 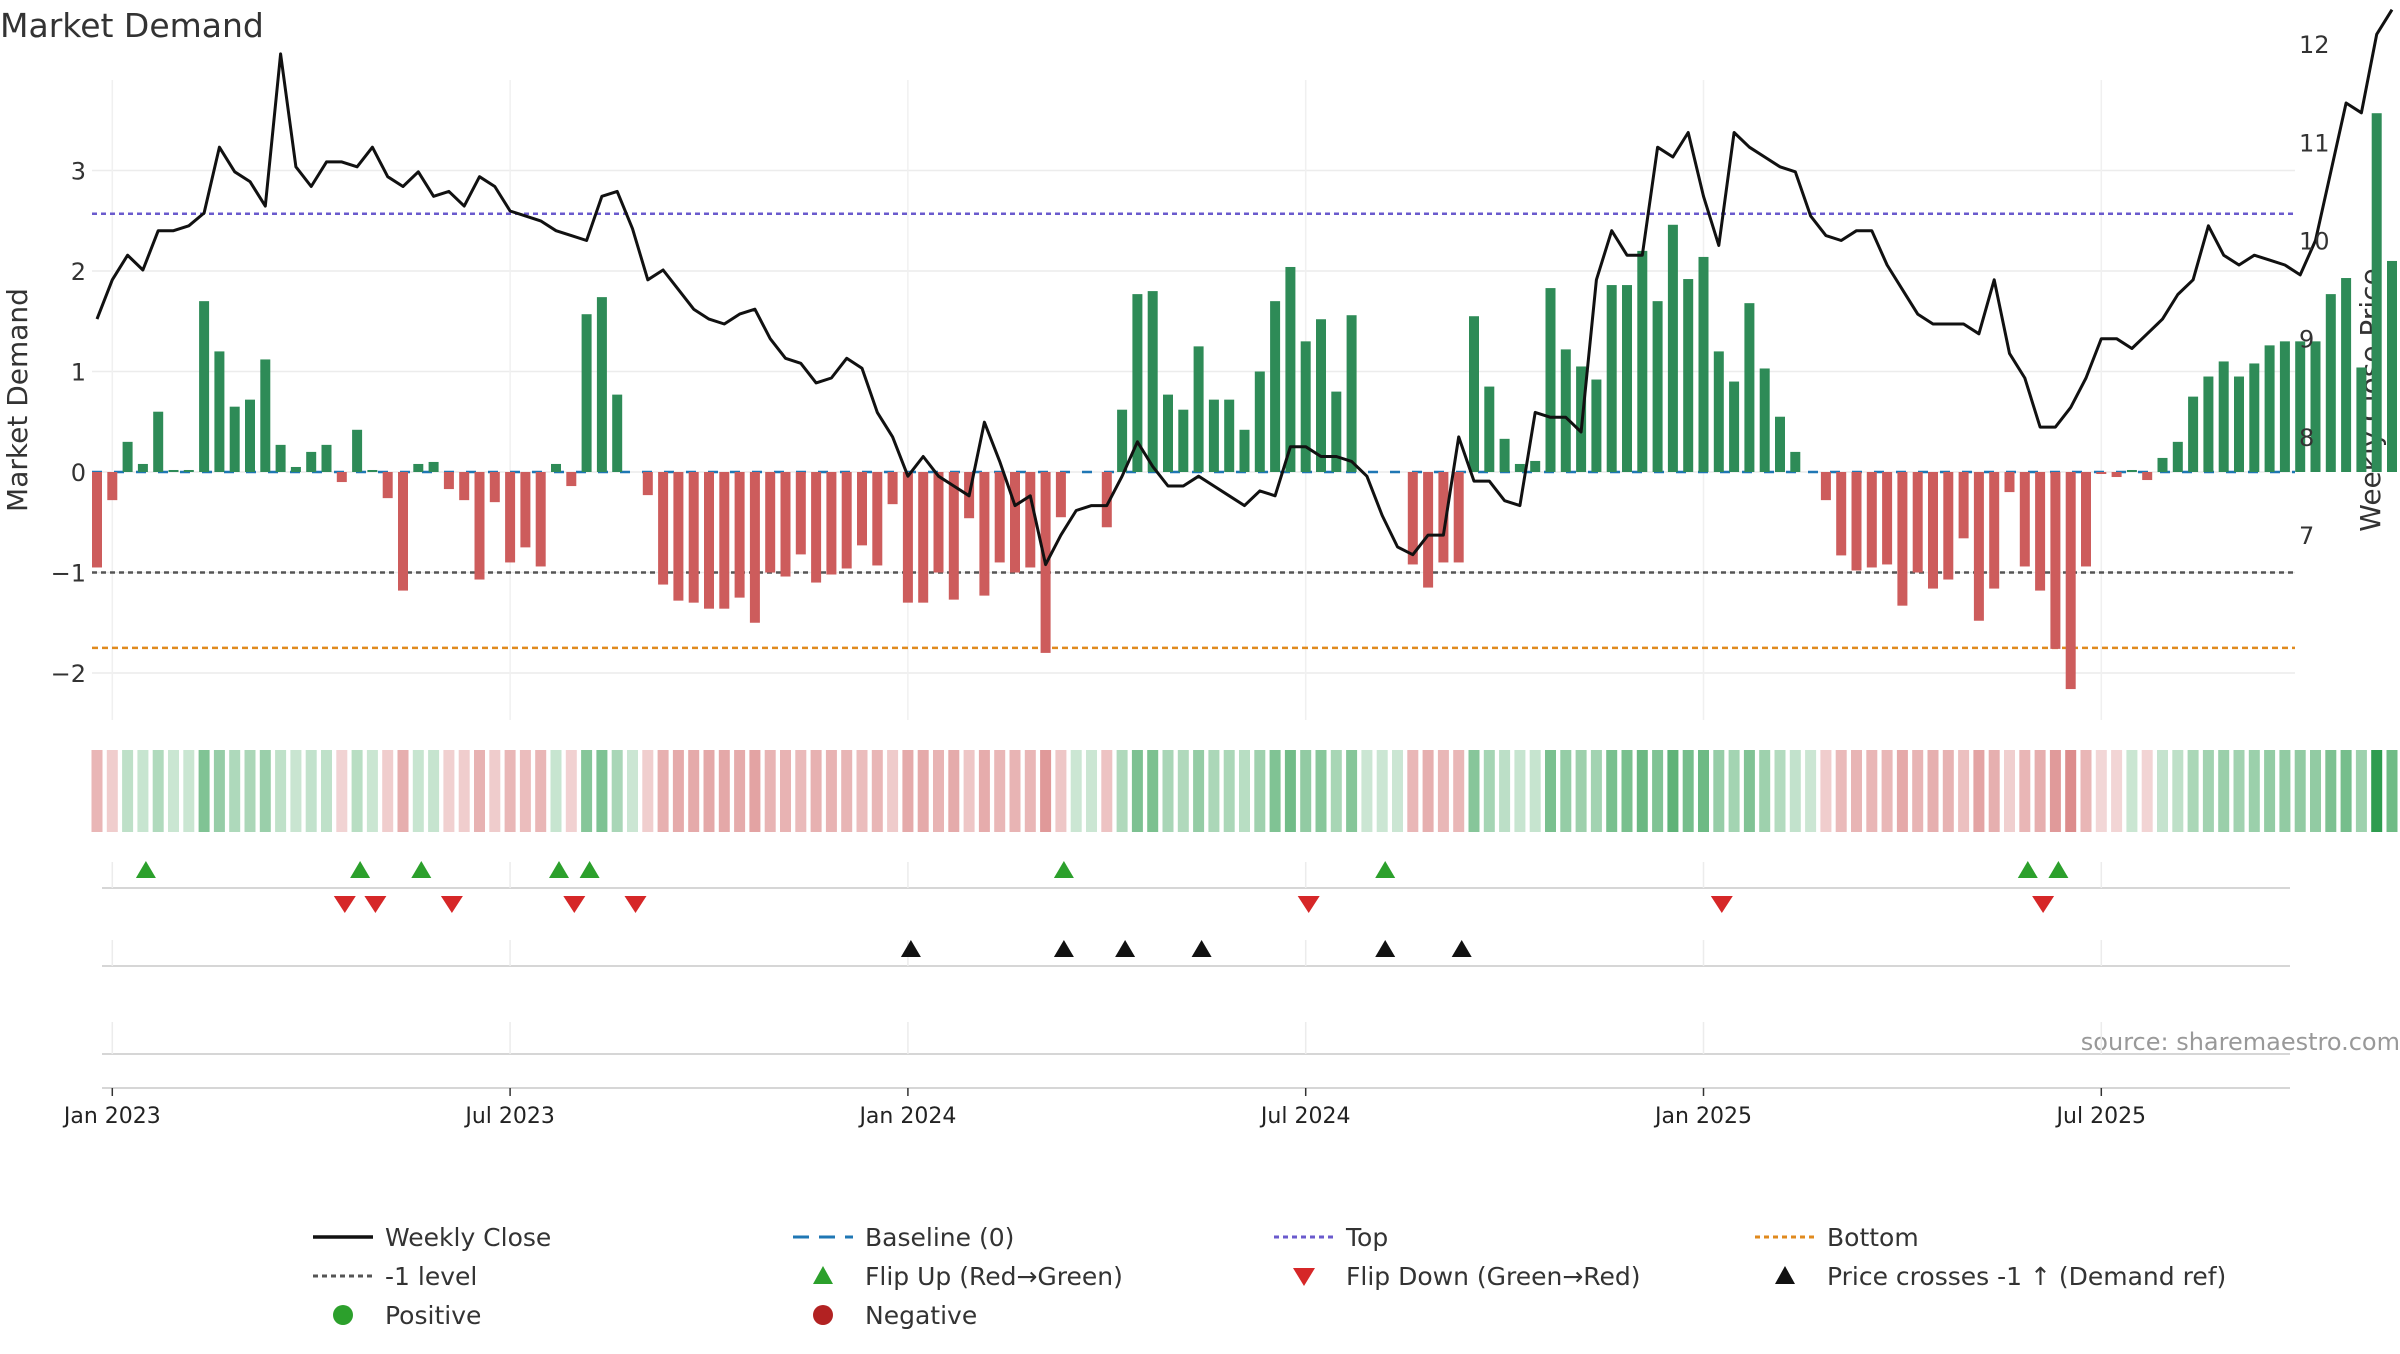 I want to click on legend-symbol-triangle-down, so click(x=1304, y=1277).